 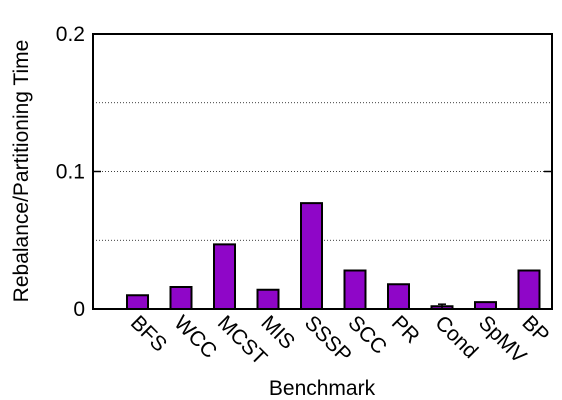 What do you see at coordinates (224, 276) in the screenshot?
I see `bar-mcst` at bounding box center [224, 276].